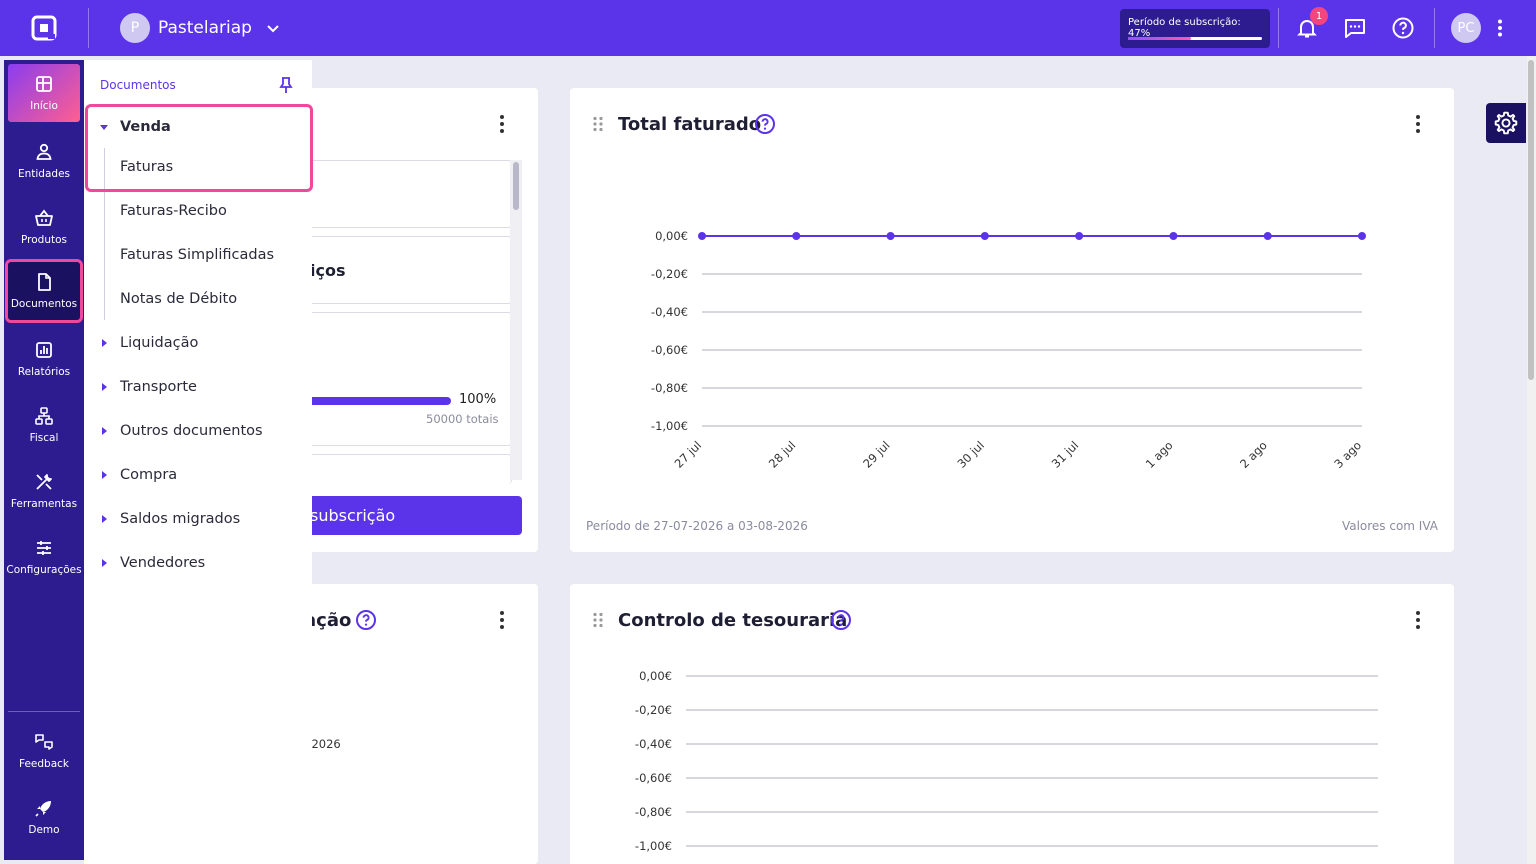 The width and height of the screenshot is (1536, 864). Describe the element at coordinates (44, 491) in the screenshot. I see `nav-item-ferramentas: Ferramentas` at that location.